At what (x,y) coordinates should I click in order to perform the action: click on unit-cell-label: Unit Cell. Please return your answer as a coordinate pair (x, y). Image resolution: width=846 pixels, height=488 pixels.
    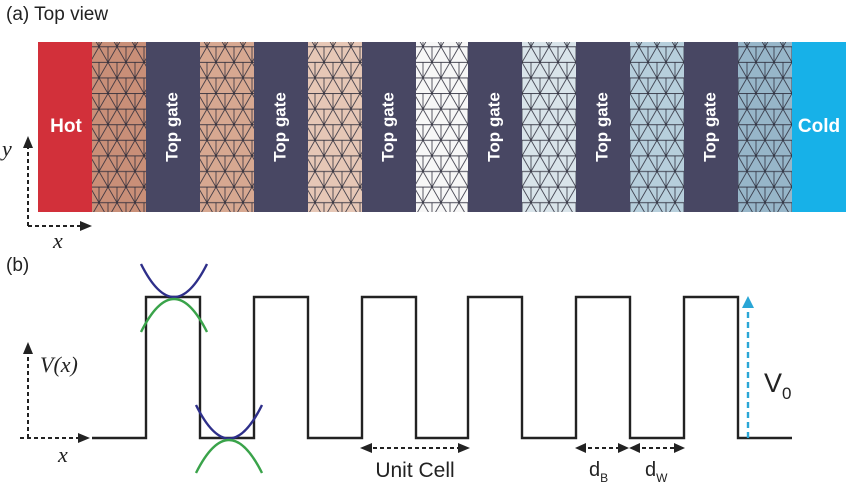
    Looking at the image, I should click on (414, 470).